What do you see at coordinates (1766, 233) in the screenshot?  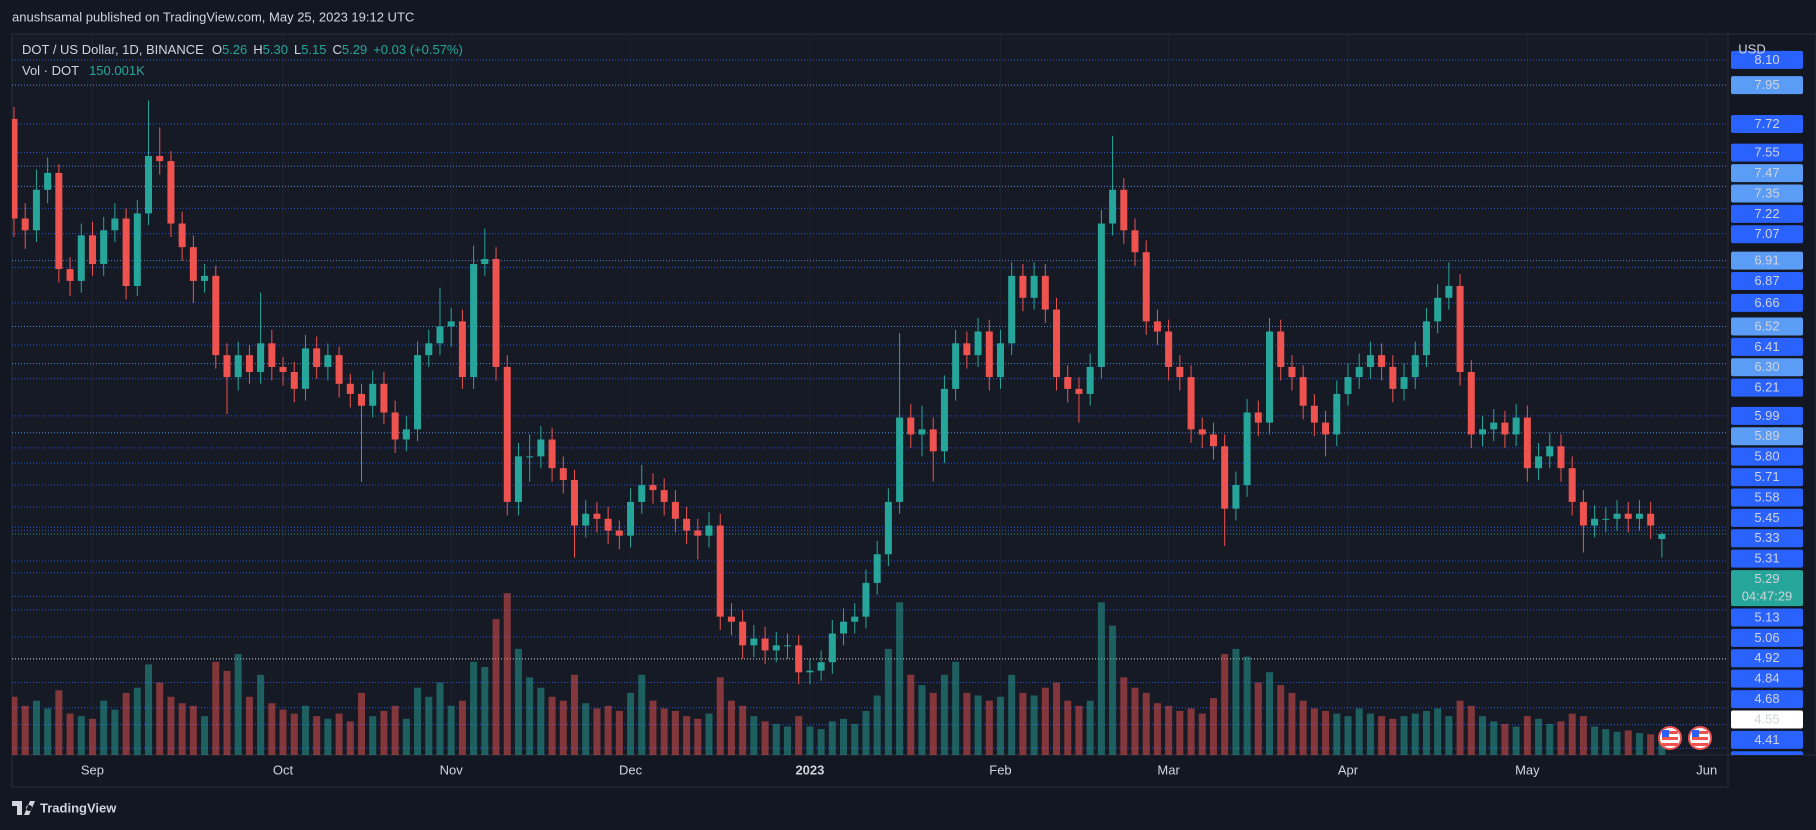 I see `price-label: 7.07` at bounding box center [1766, 233].